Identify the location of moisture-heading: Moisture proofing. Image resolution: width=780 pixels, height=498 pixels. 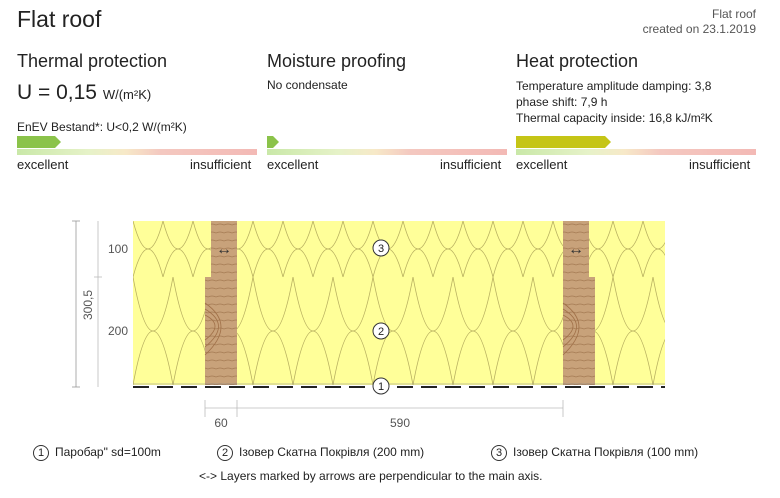
(337, 61).